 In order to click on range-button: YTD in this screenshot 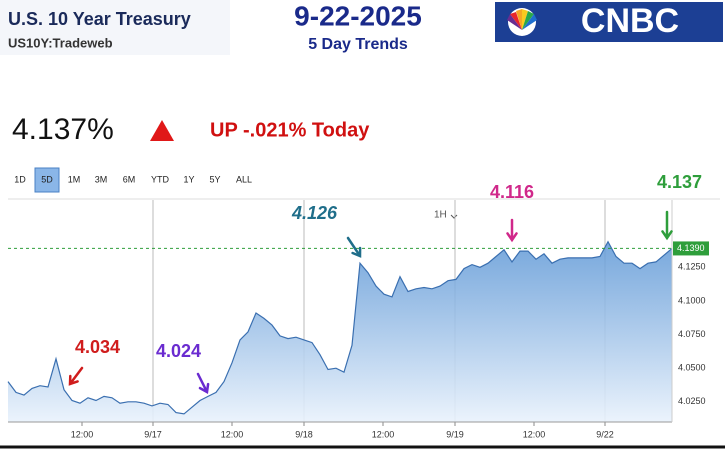, I will do `click(160, 179)`.